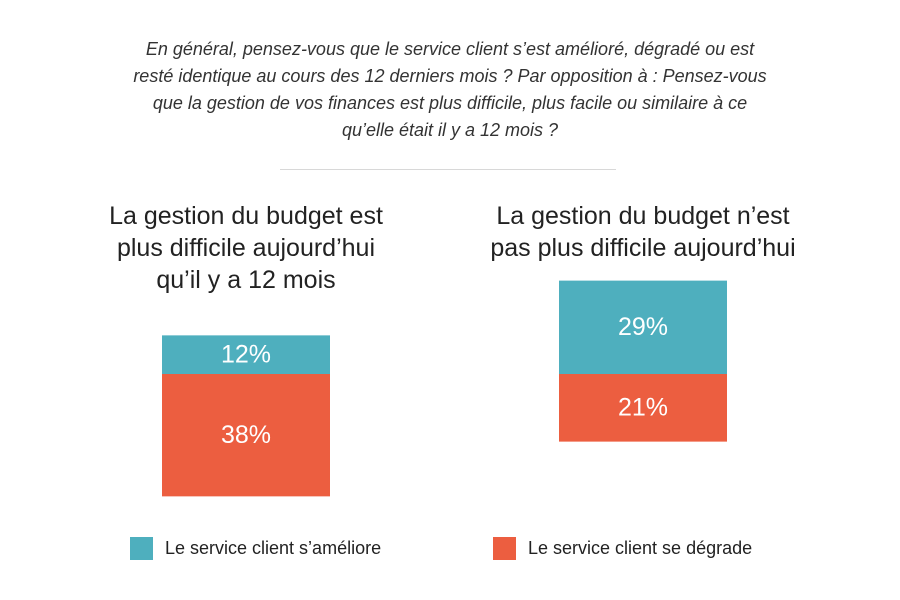 This screenshot has width=900, height=600. I want to click on data-label: 12%, so click(246, 354).